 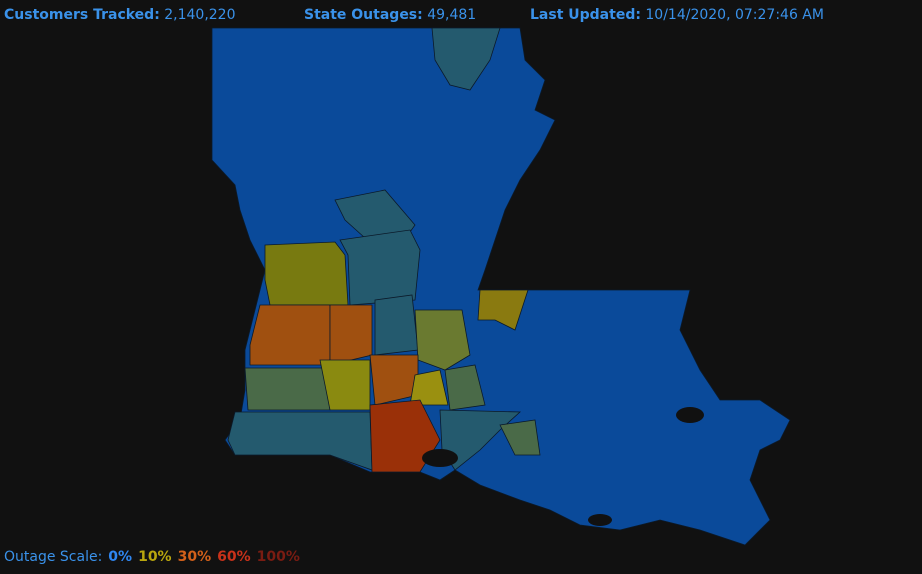 I want to click on value: 49,481, so click(x=452, y=15).